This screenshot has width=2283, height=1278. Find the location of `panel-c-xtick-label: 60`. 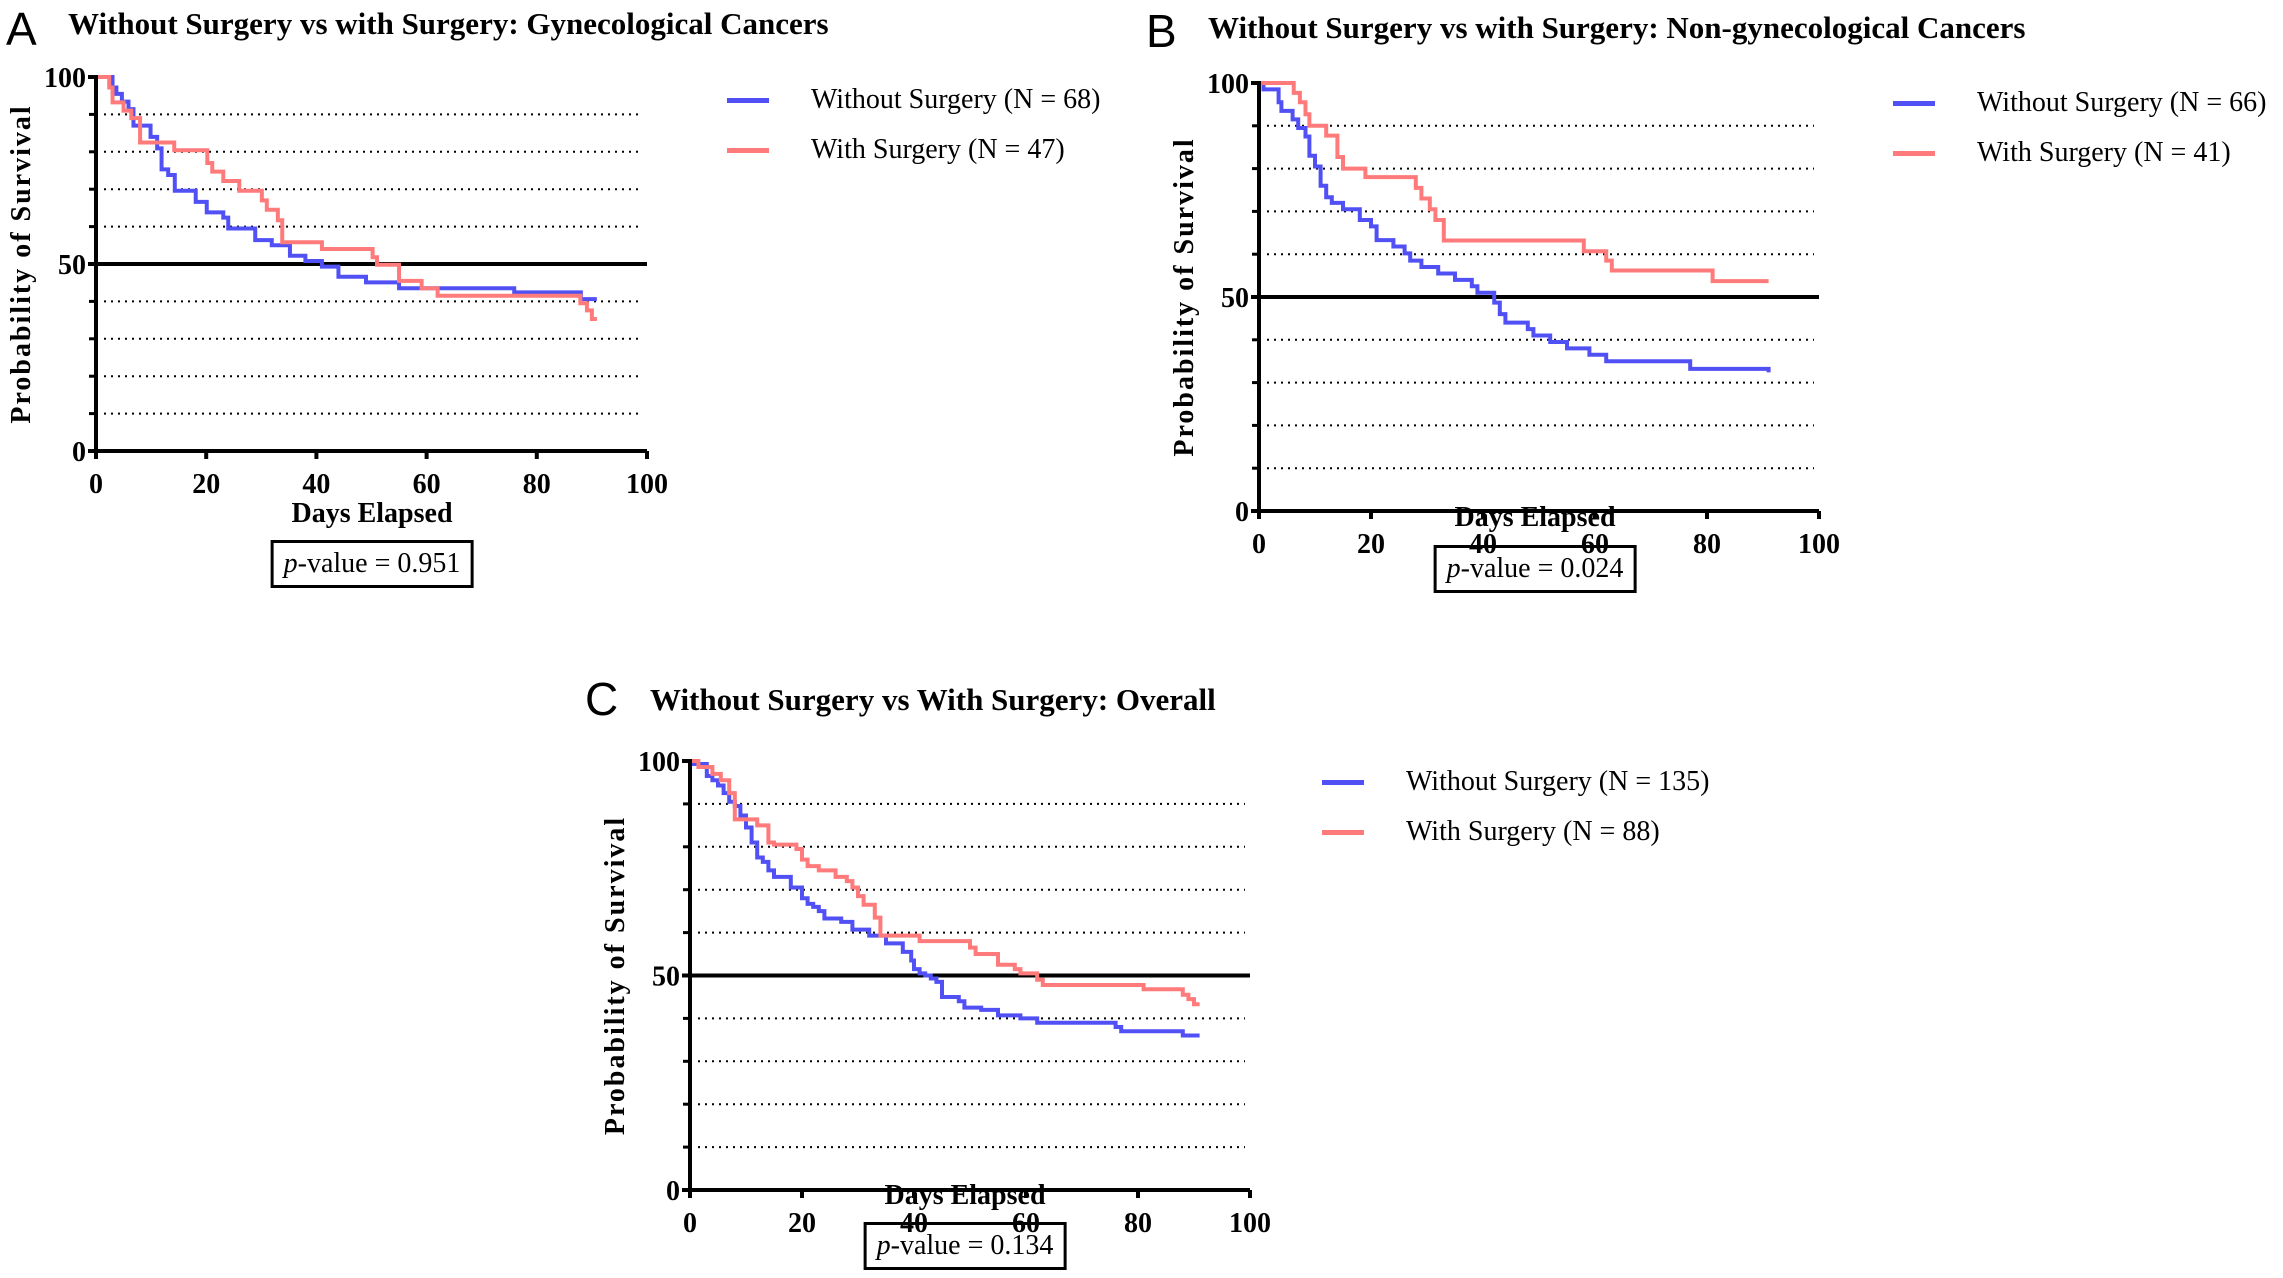

panel-c-xtick-label: 60 is located at coordinates (1026, 1223).